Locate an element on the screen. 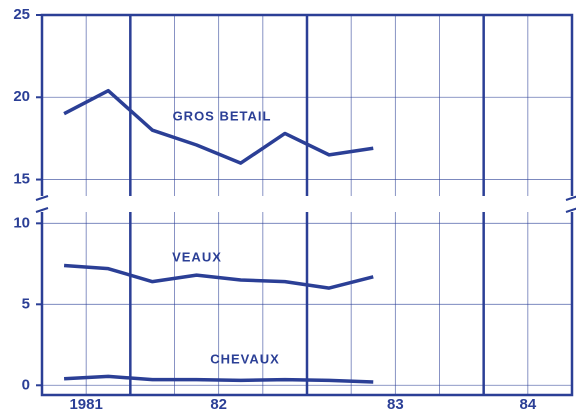 This screenshot has width=576, height=414. y-tick-label: 20 is located at coordinates (21, 96).